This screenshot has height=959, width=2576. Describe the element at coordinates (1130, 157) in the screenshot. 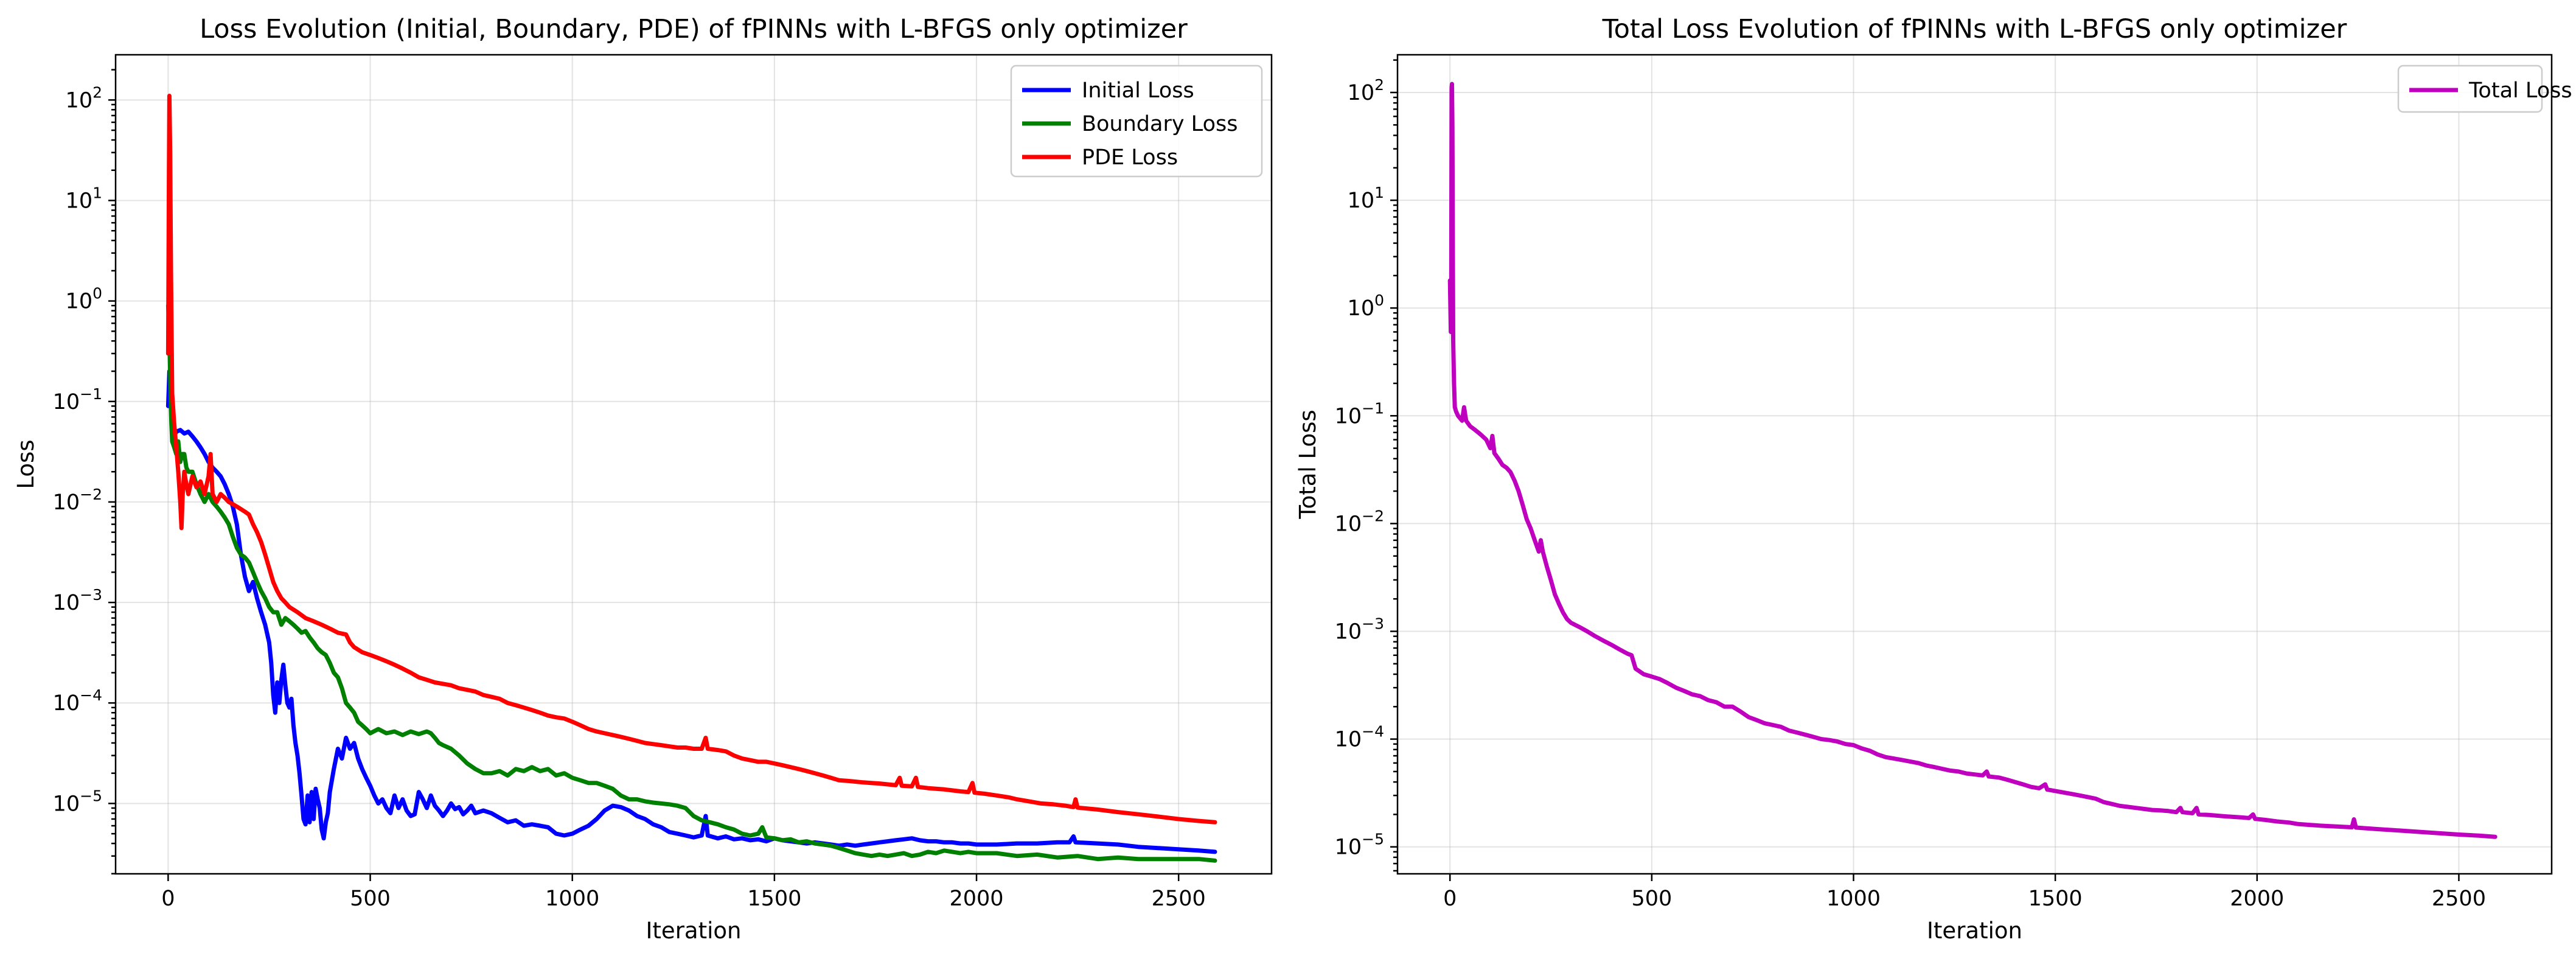

I see `legend-label: PDE Loss` at that location.